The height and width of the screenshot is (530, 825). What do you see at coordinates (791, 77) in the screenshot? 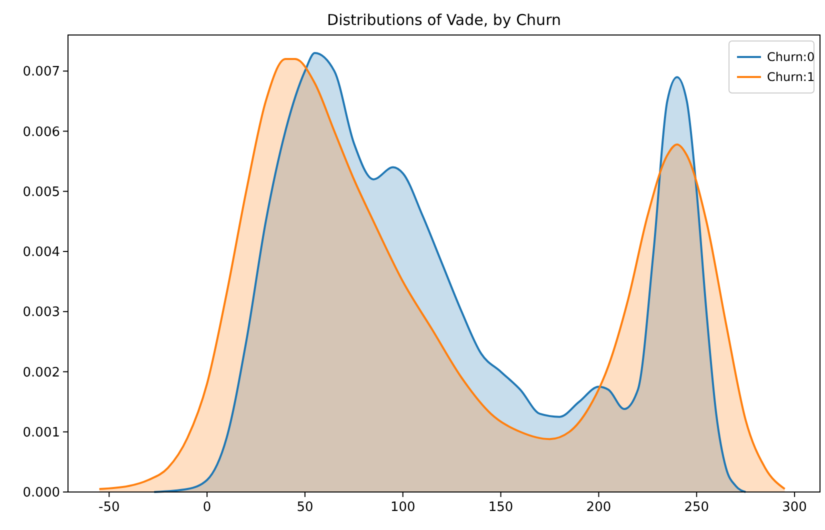
I see `legend-label: Churn:1` at bounding box center [791, 77].